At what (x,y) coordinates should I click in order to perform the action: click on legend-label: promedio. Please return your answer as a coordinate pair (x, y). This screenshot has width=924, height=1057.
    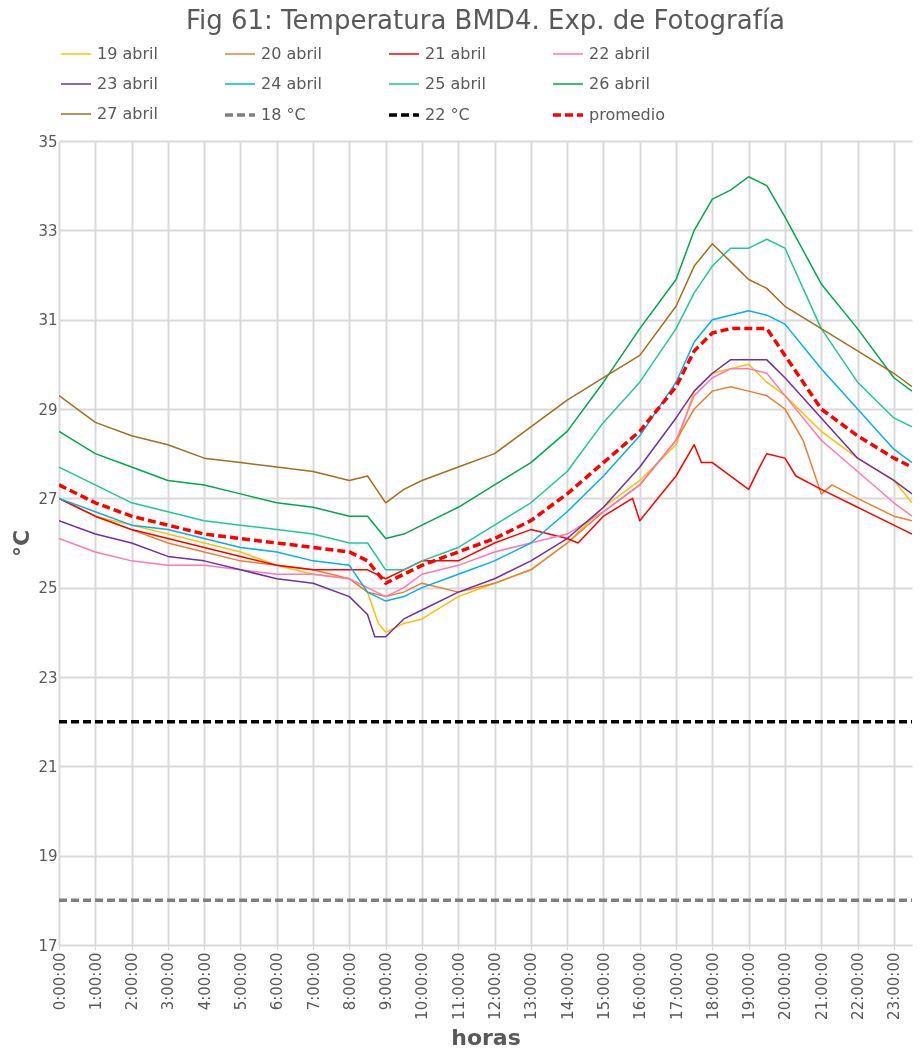
    Looking at the image, I should click on (627, 114).